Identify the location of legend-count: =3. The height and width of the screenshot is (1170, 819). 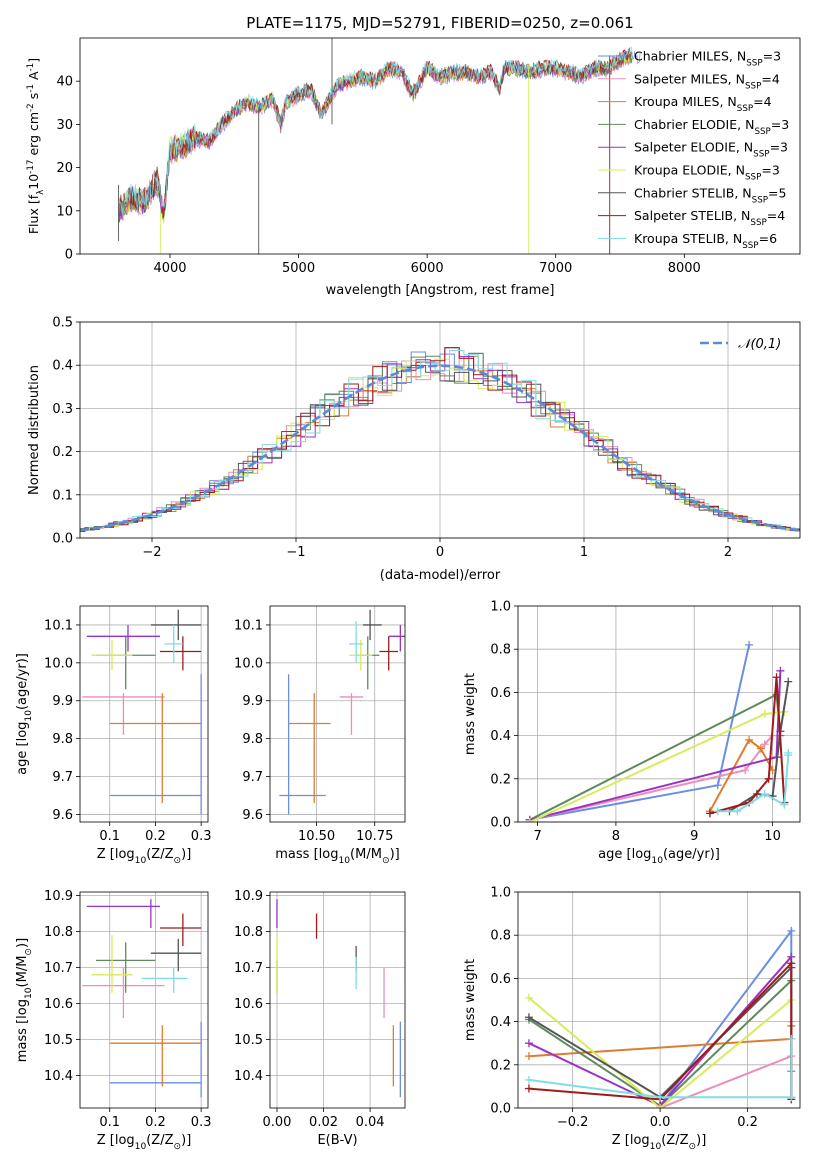
(780, 124).